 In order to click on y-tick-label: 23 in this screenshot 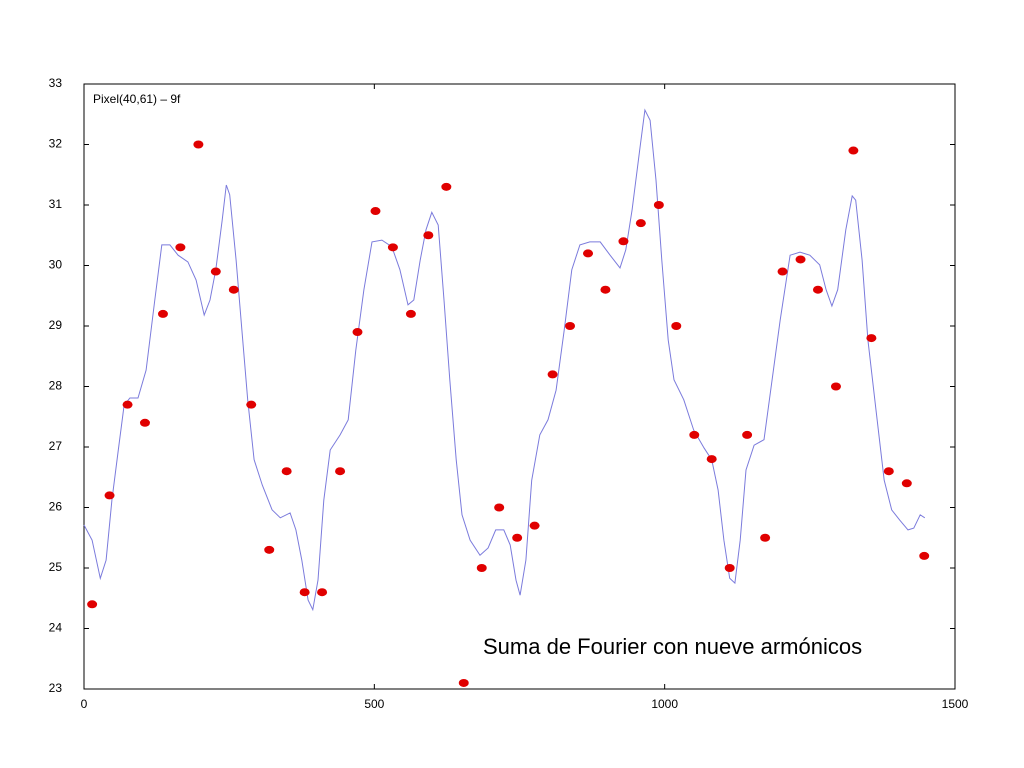, I will do `click(56, 688)`.